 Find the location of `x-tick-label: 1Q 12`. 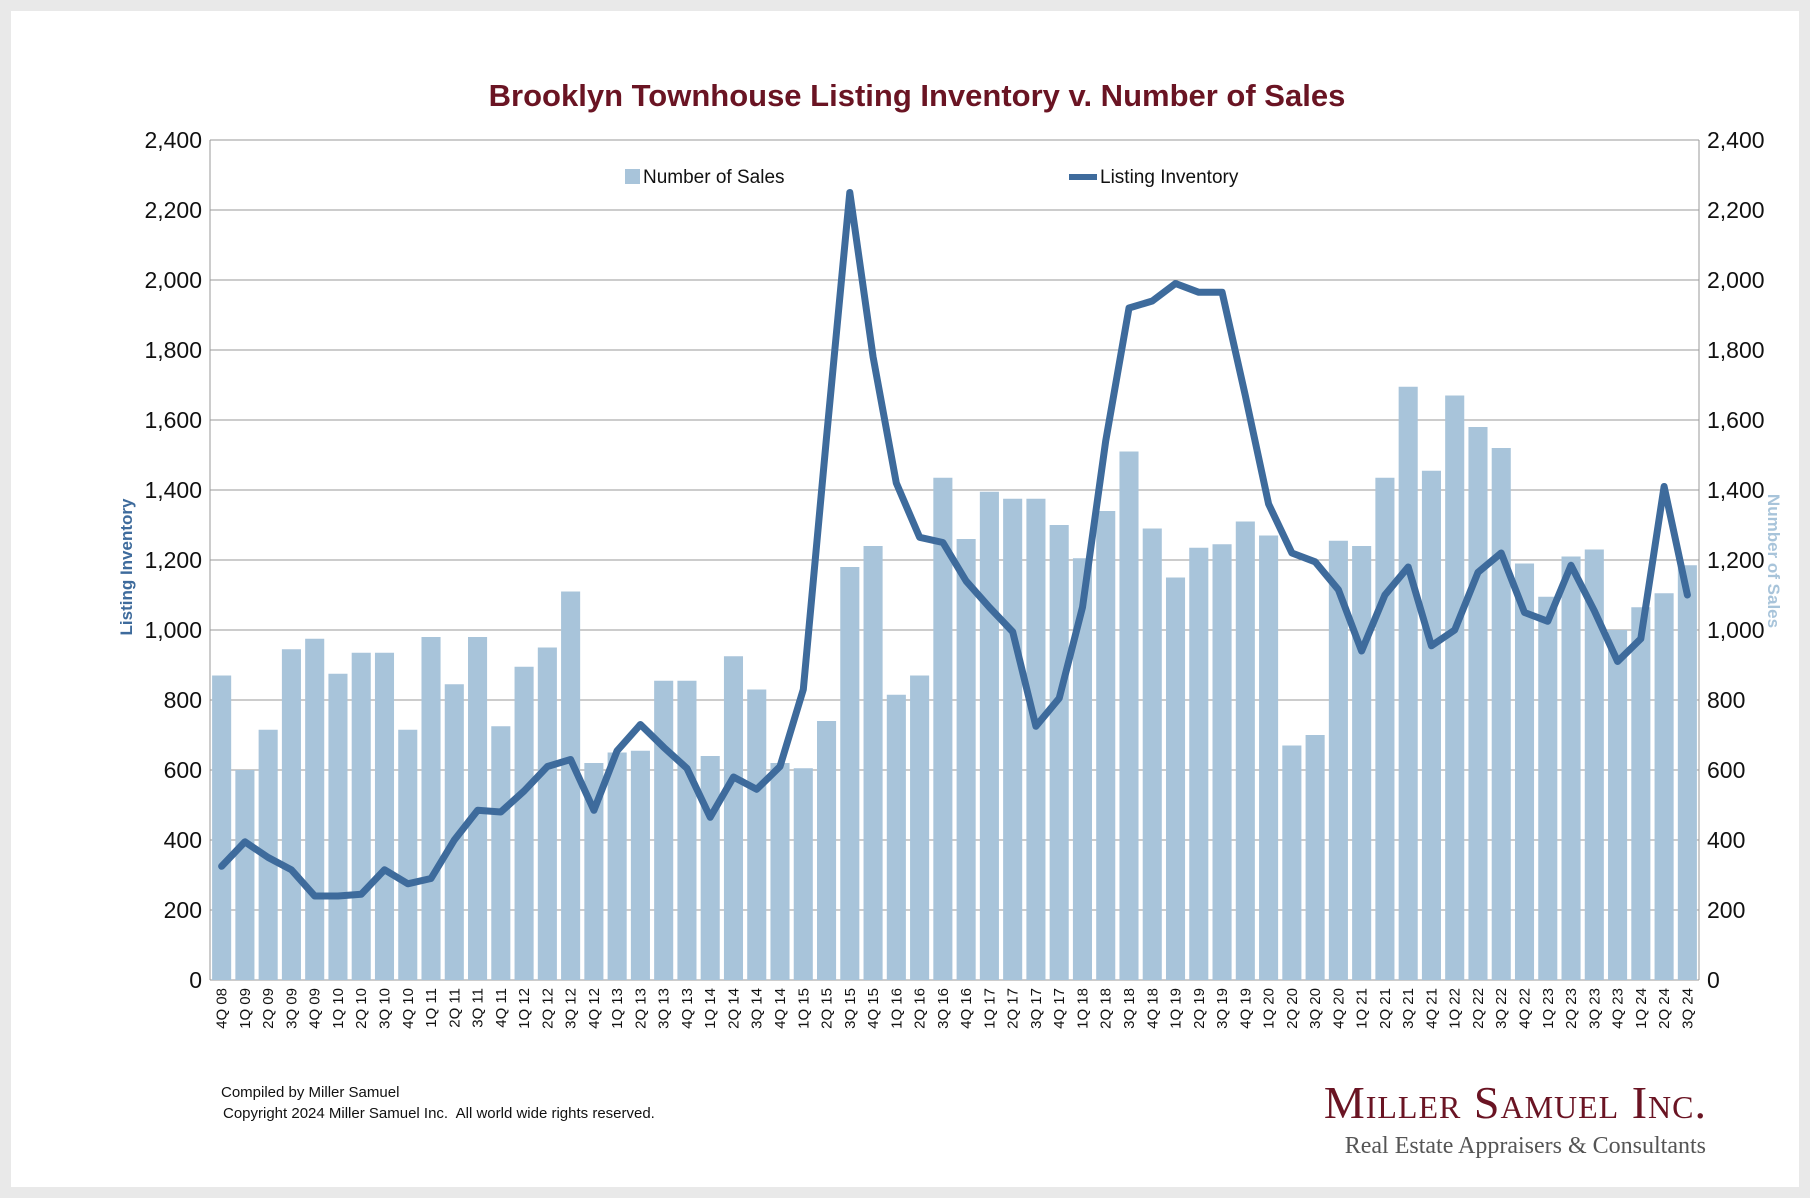

x-tick-label: 1Q 12 is located at coordinates (524, 1008).